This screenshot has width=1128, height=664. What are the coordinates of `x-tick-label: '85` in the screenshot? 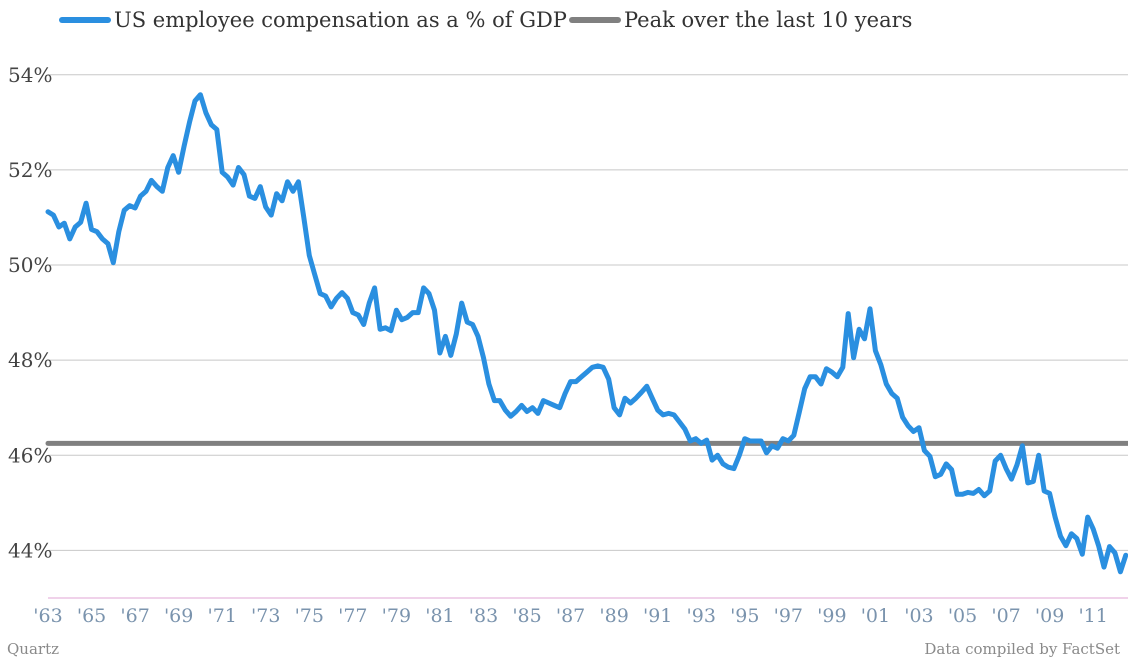 It's located at (526, 616).